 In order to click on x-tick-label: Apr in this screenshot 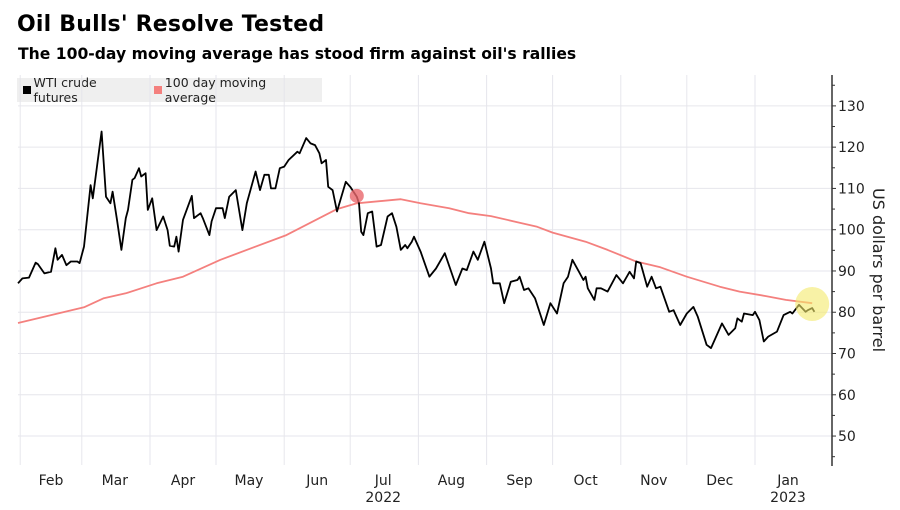, I will do `click(183, 481)`.